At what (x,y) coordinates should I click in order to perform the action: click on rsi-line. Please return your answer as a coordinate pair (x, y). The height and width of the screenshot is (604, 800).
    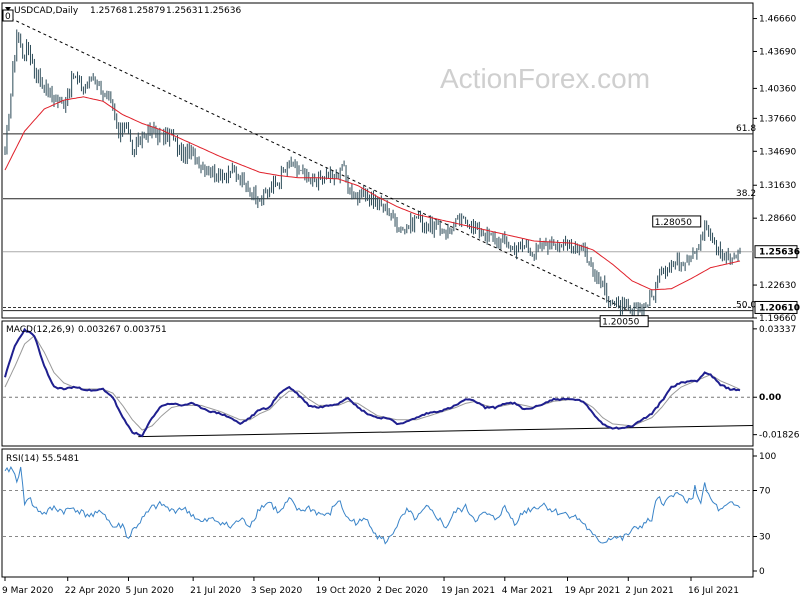
    Looking at the image, I should click on (372, 505).